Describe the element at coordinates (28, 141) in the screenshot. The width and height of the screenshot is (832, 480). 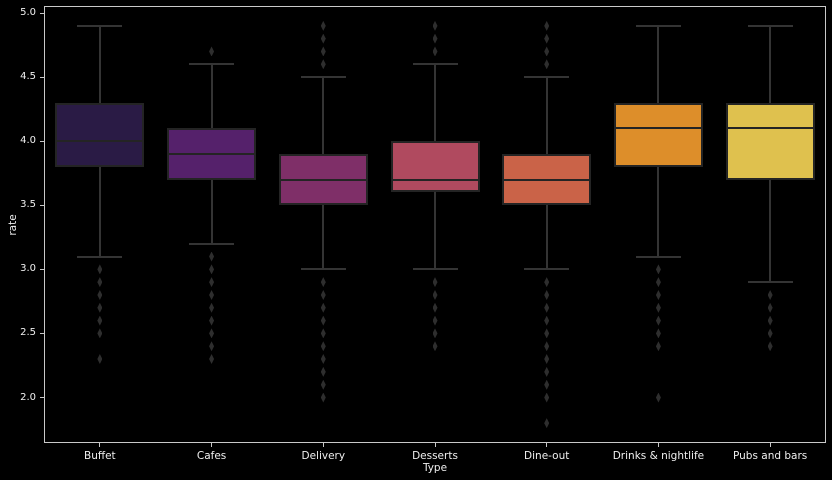
I see `y-tick-label: 4.0` at that location.